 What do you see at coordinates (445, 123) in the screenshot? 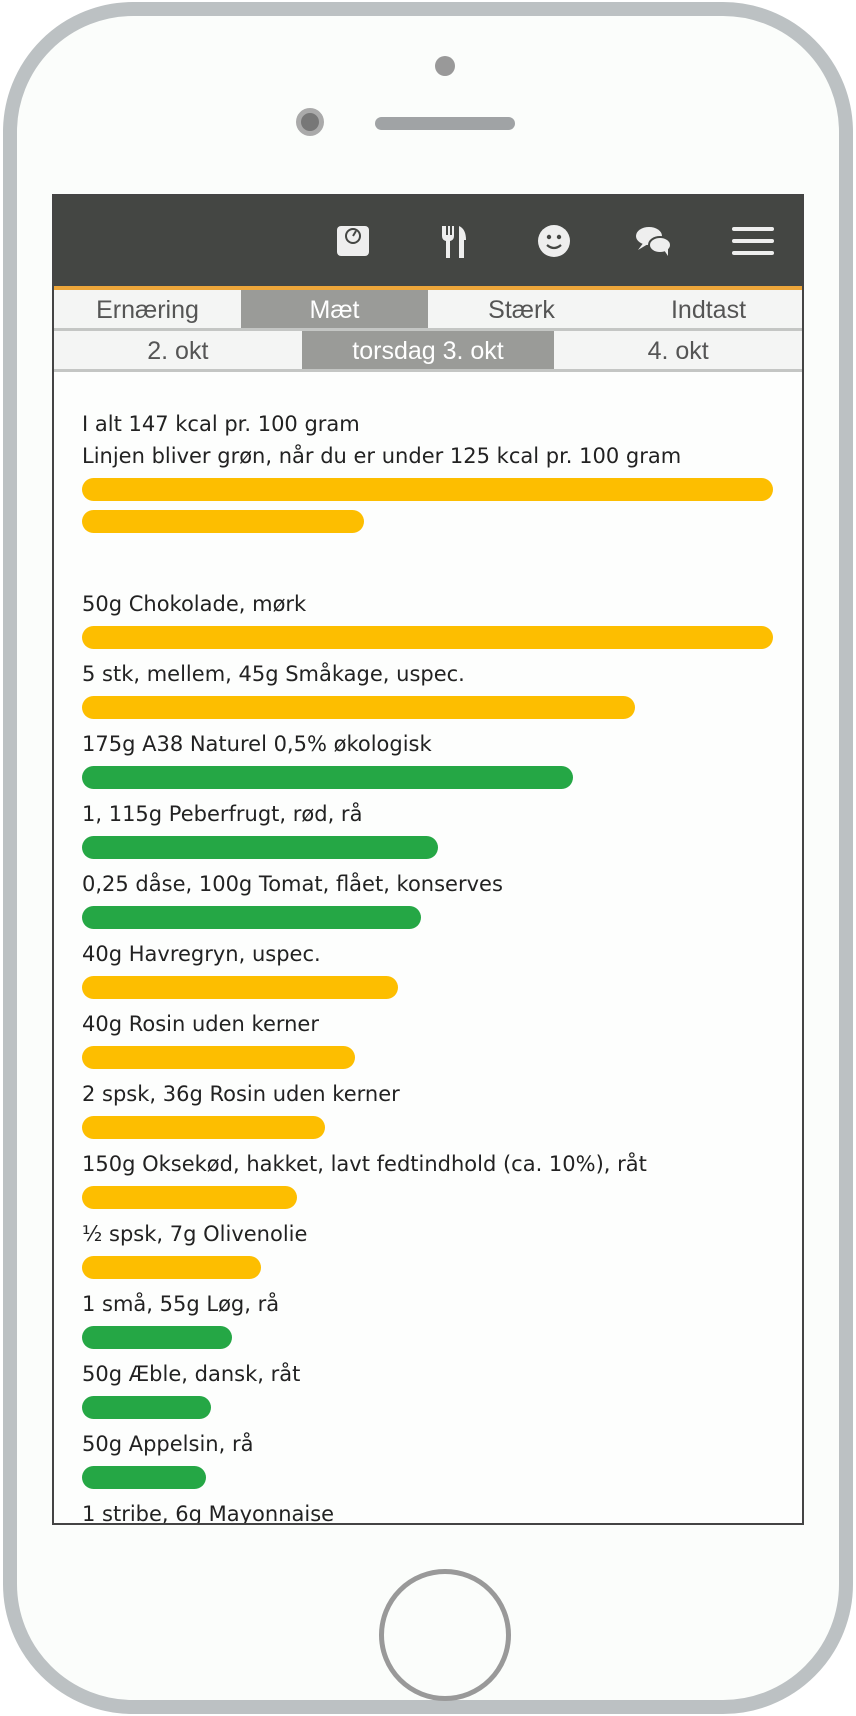
I see `speaker` at bounding box center [445, 123].